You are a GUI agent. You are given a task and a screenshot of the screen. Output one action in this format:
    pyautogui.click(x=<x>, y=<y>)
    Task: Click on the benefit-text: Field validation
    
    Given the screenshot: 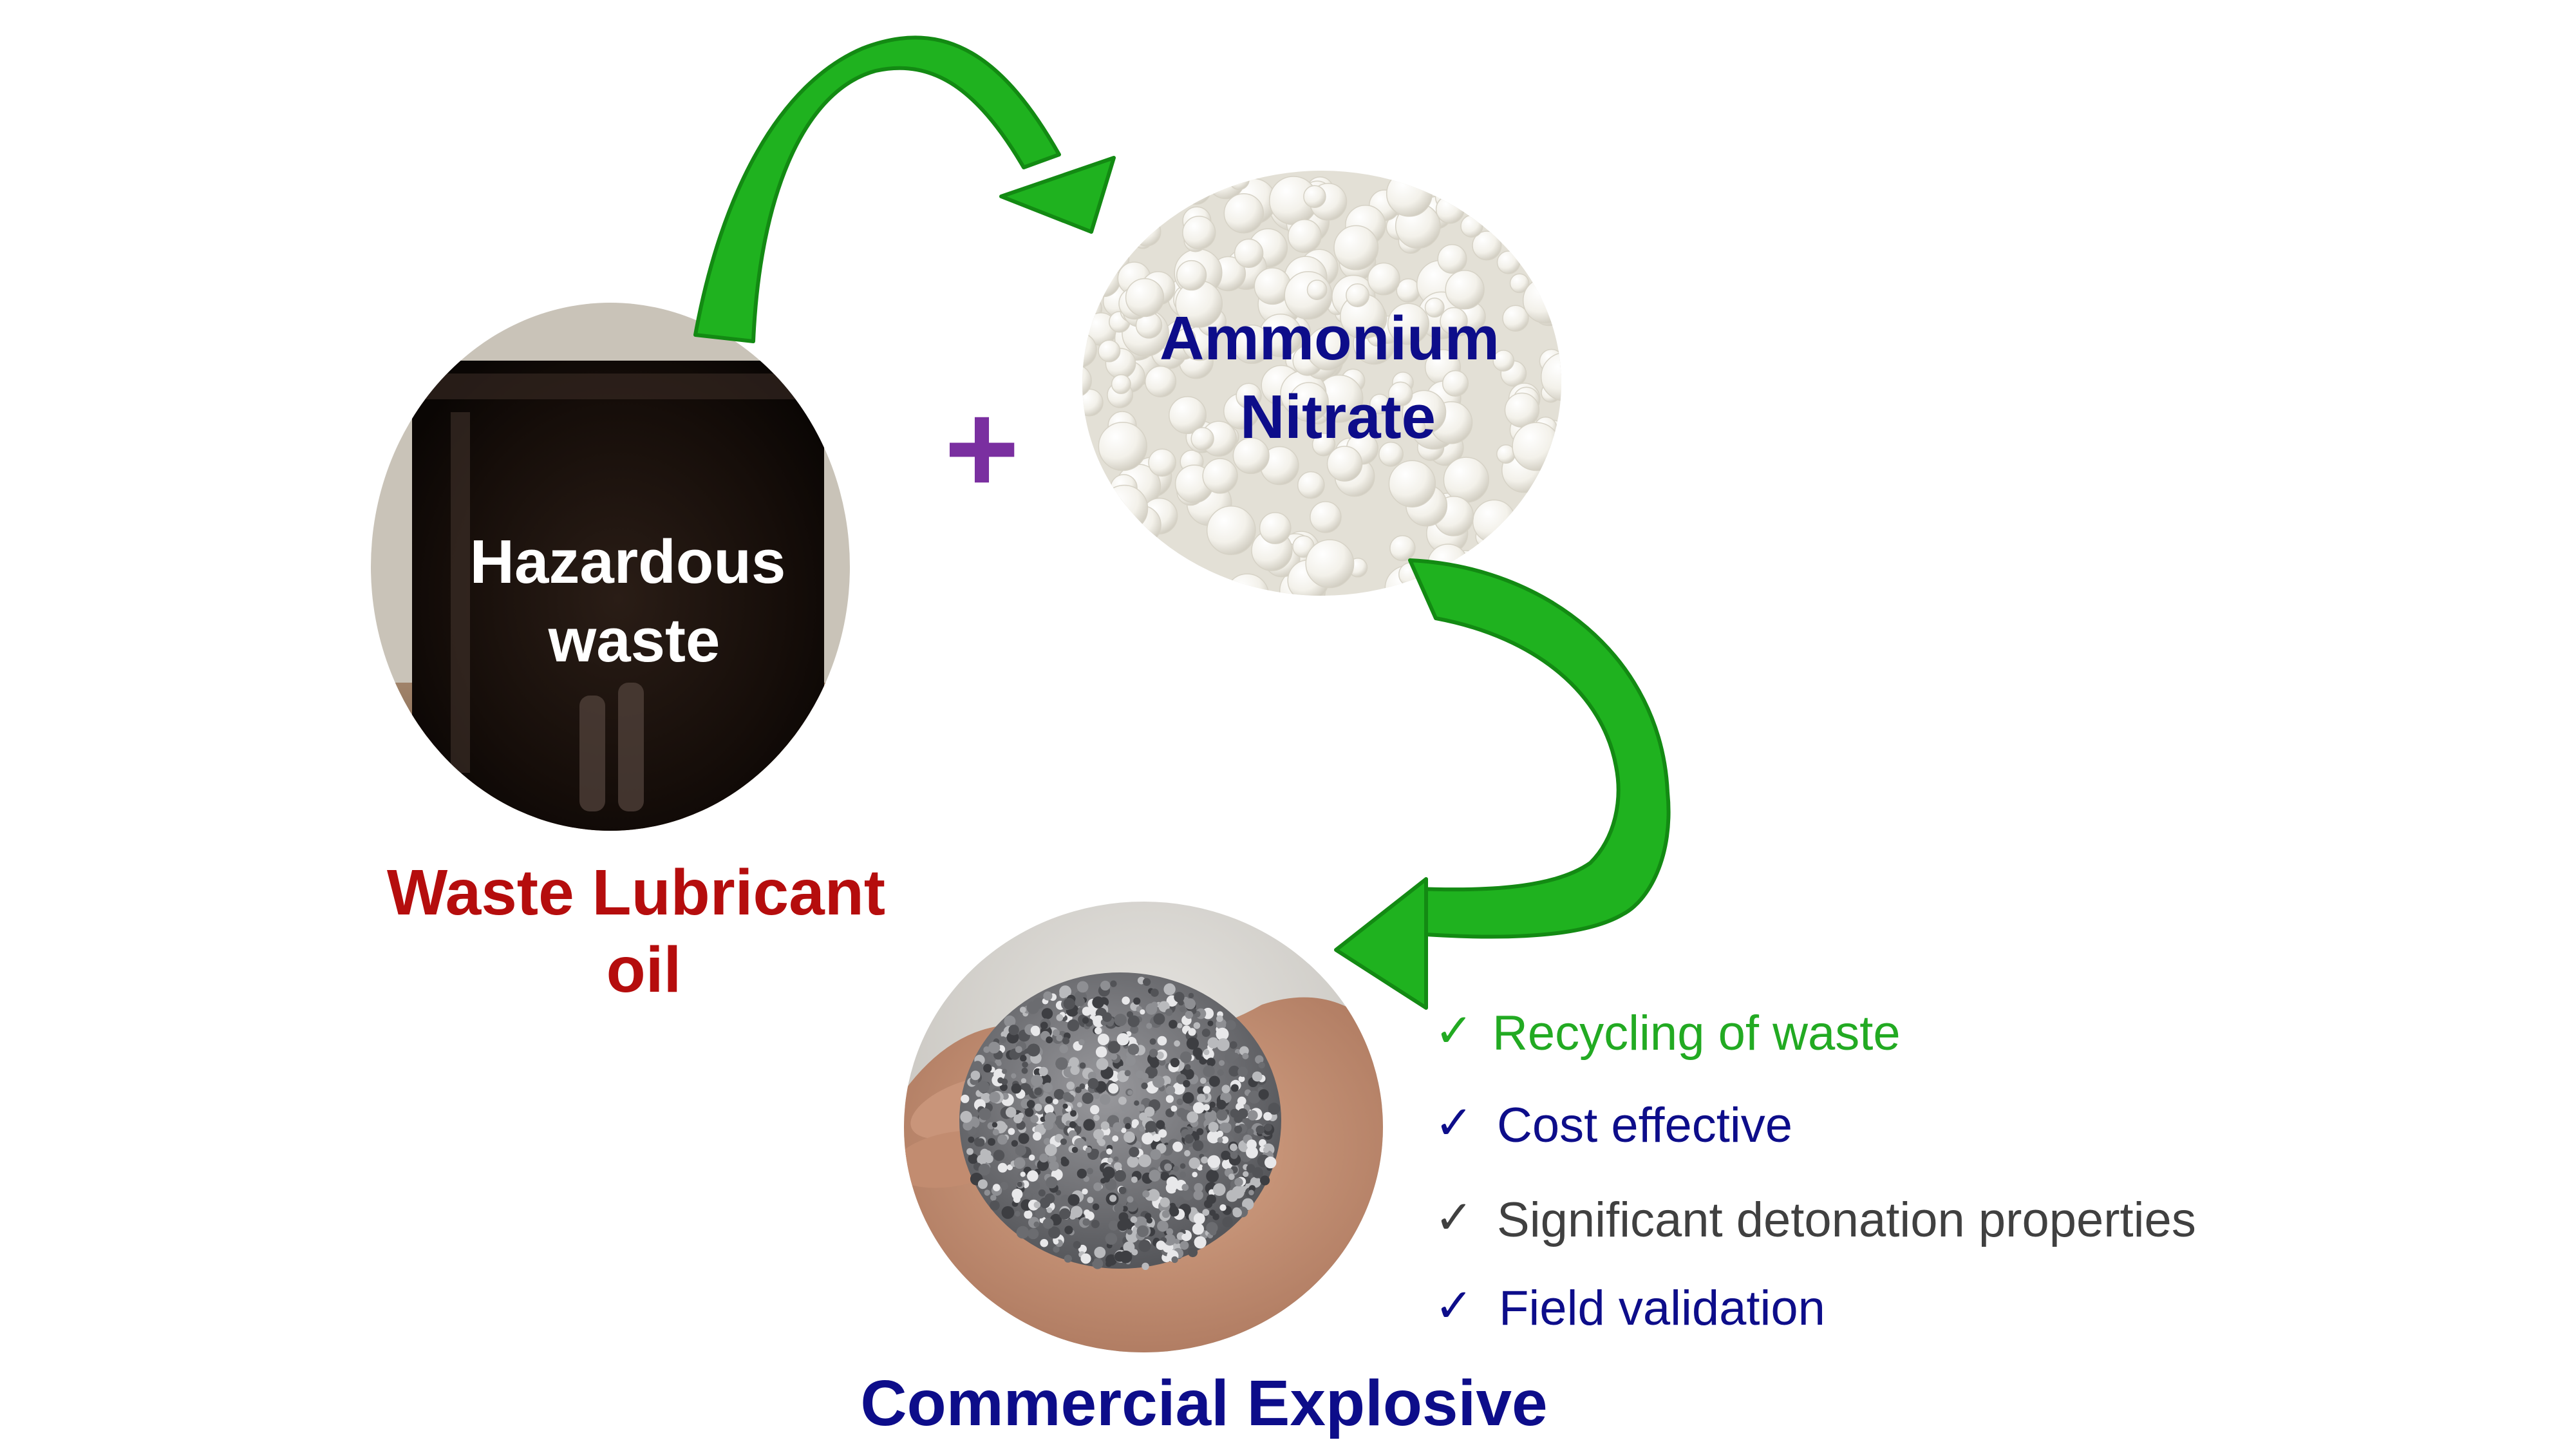 What is the action you would take?
    pyautogui.click(x=1662, y=1308)
    